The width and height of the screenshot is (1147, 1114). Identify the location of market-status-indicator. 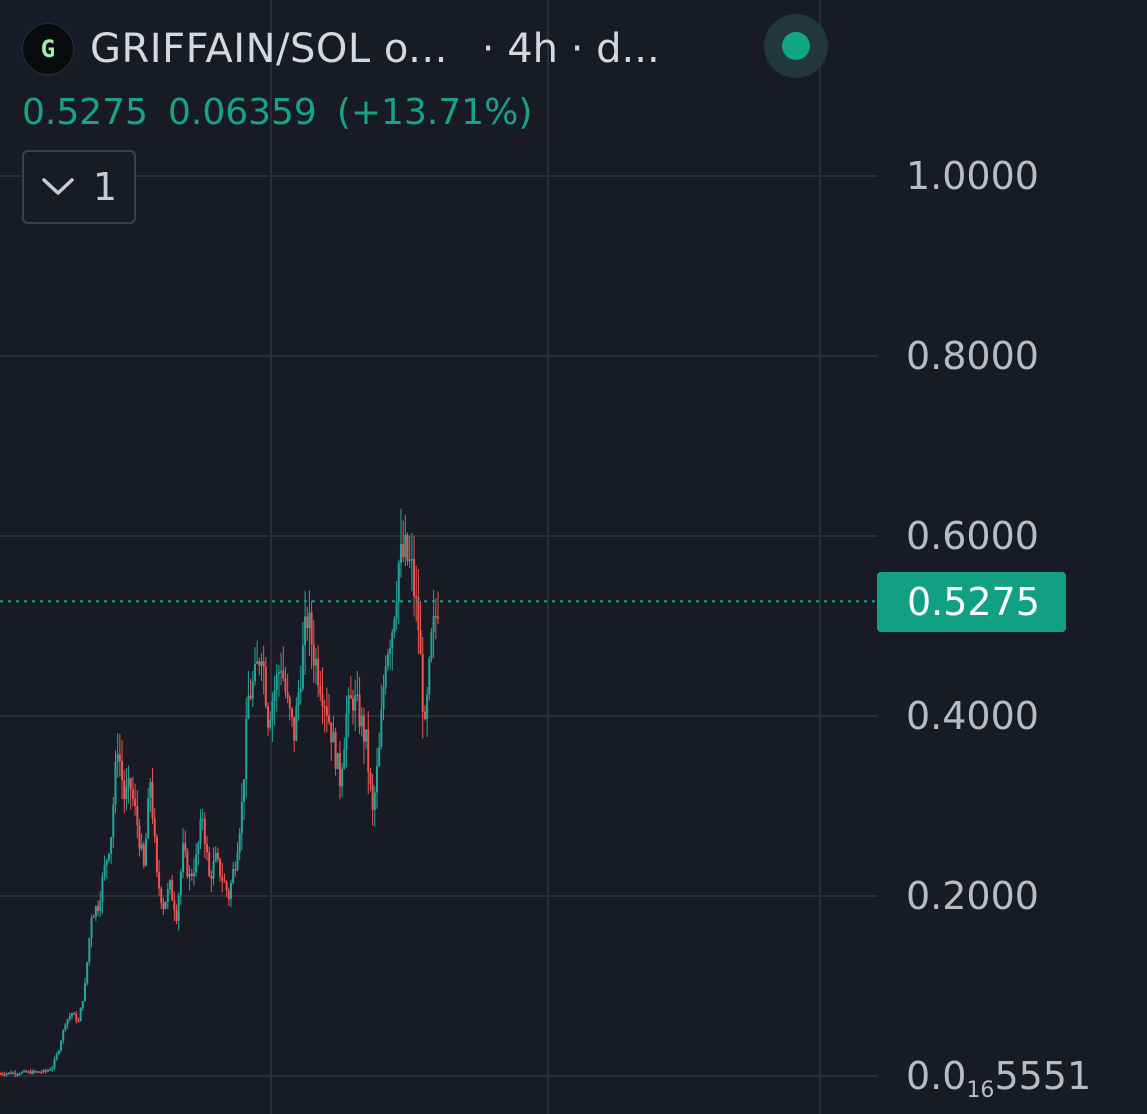
(796, 46).